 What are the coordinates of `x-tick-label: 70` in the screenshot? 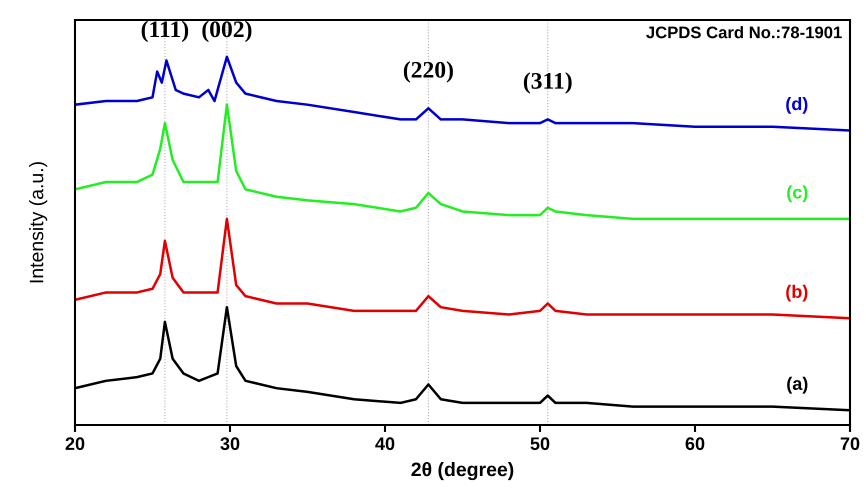 It's located at (850, 443).